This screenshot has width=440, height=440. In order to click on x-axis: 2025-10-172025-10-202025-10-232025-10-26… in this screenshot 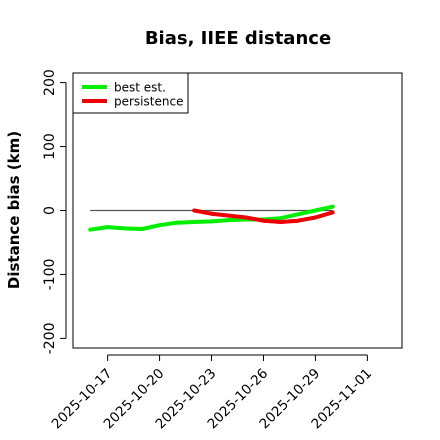, I will do `click(212, 393)`.